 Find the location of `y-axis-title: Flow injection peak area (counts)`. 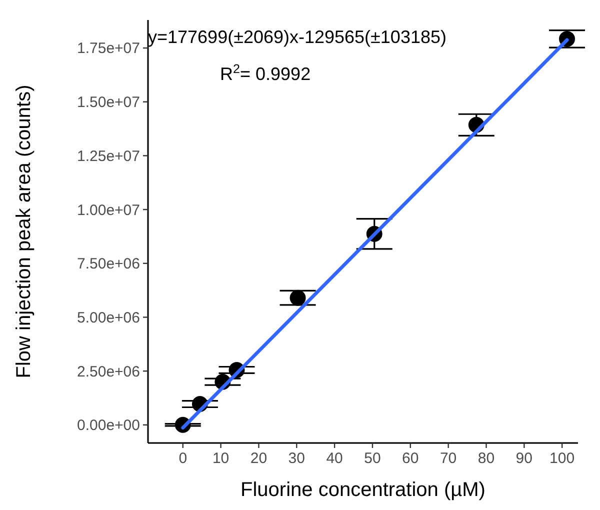

y-axis-title: Flow injection peak area (counts) is located at coordinates (24, 231).